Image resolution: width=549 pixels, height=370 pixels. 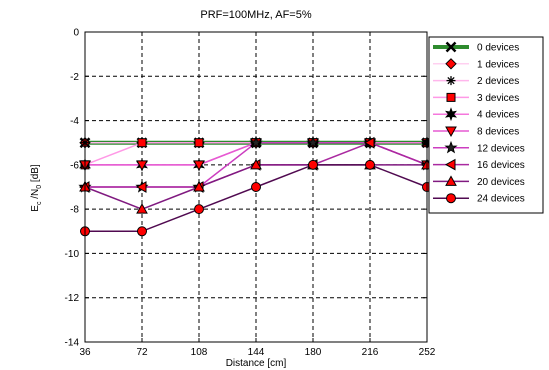 What do you see at coordinates (498, 98) in the screenshot?
I see `legend-entry-label: 3 devices` at bounding box center [498, 98].